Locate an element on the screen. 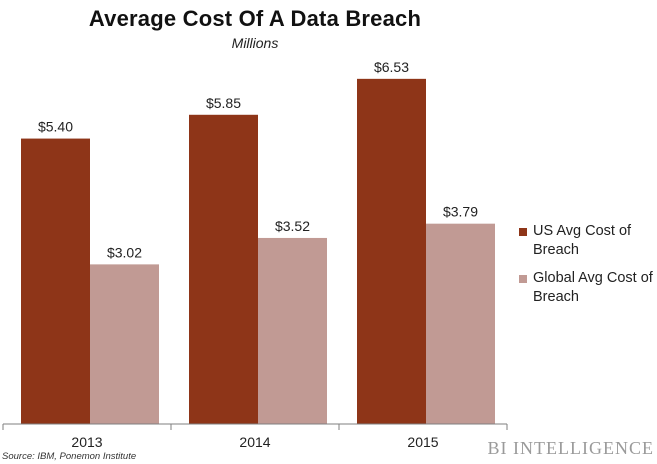 This screenshot has height=464, width=657. bar-global-2013 is located at coordinates (124, 344).